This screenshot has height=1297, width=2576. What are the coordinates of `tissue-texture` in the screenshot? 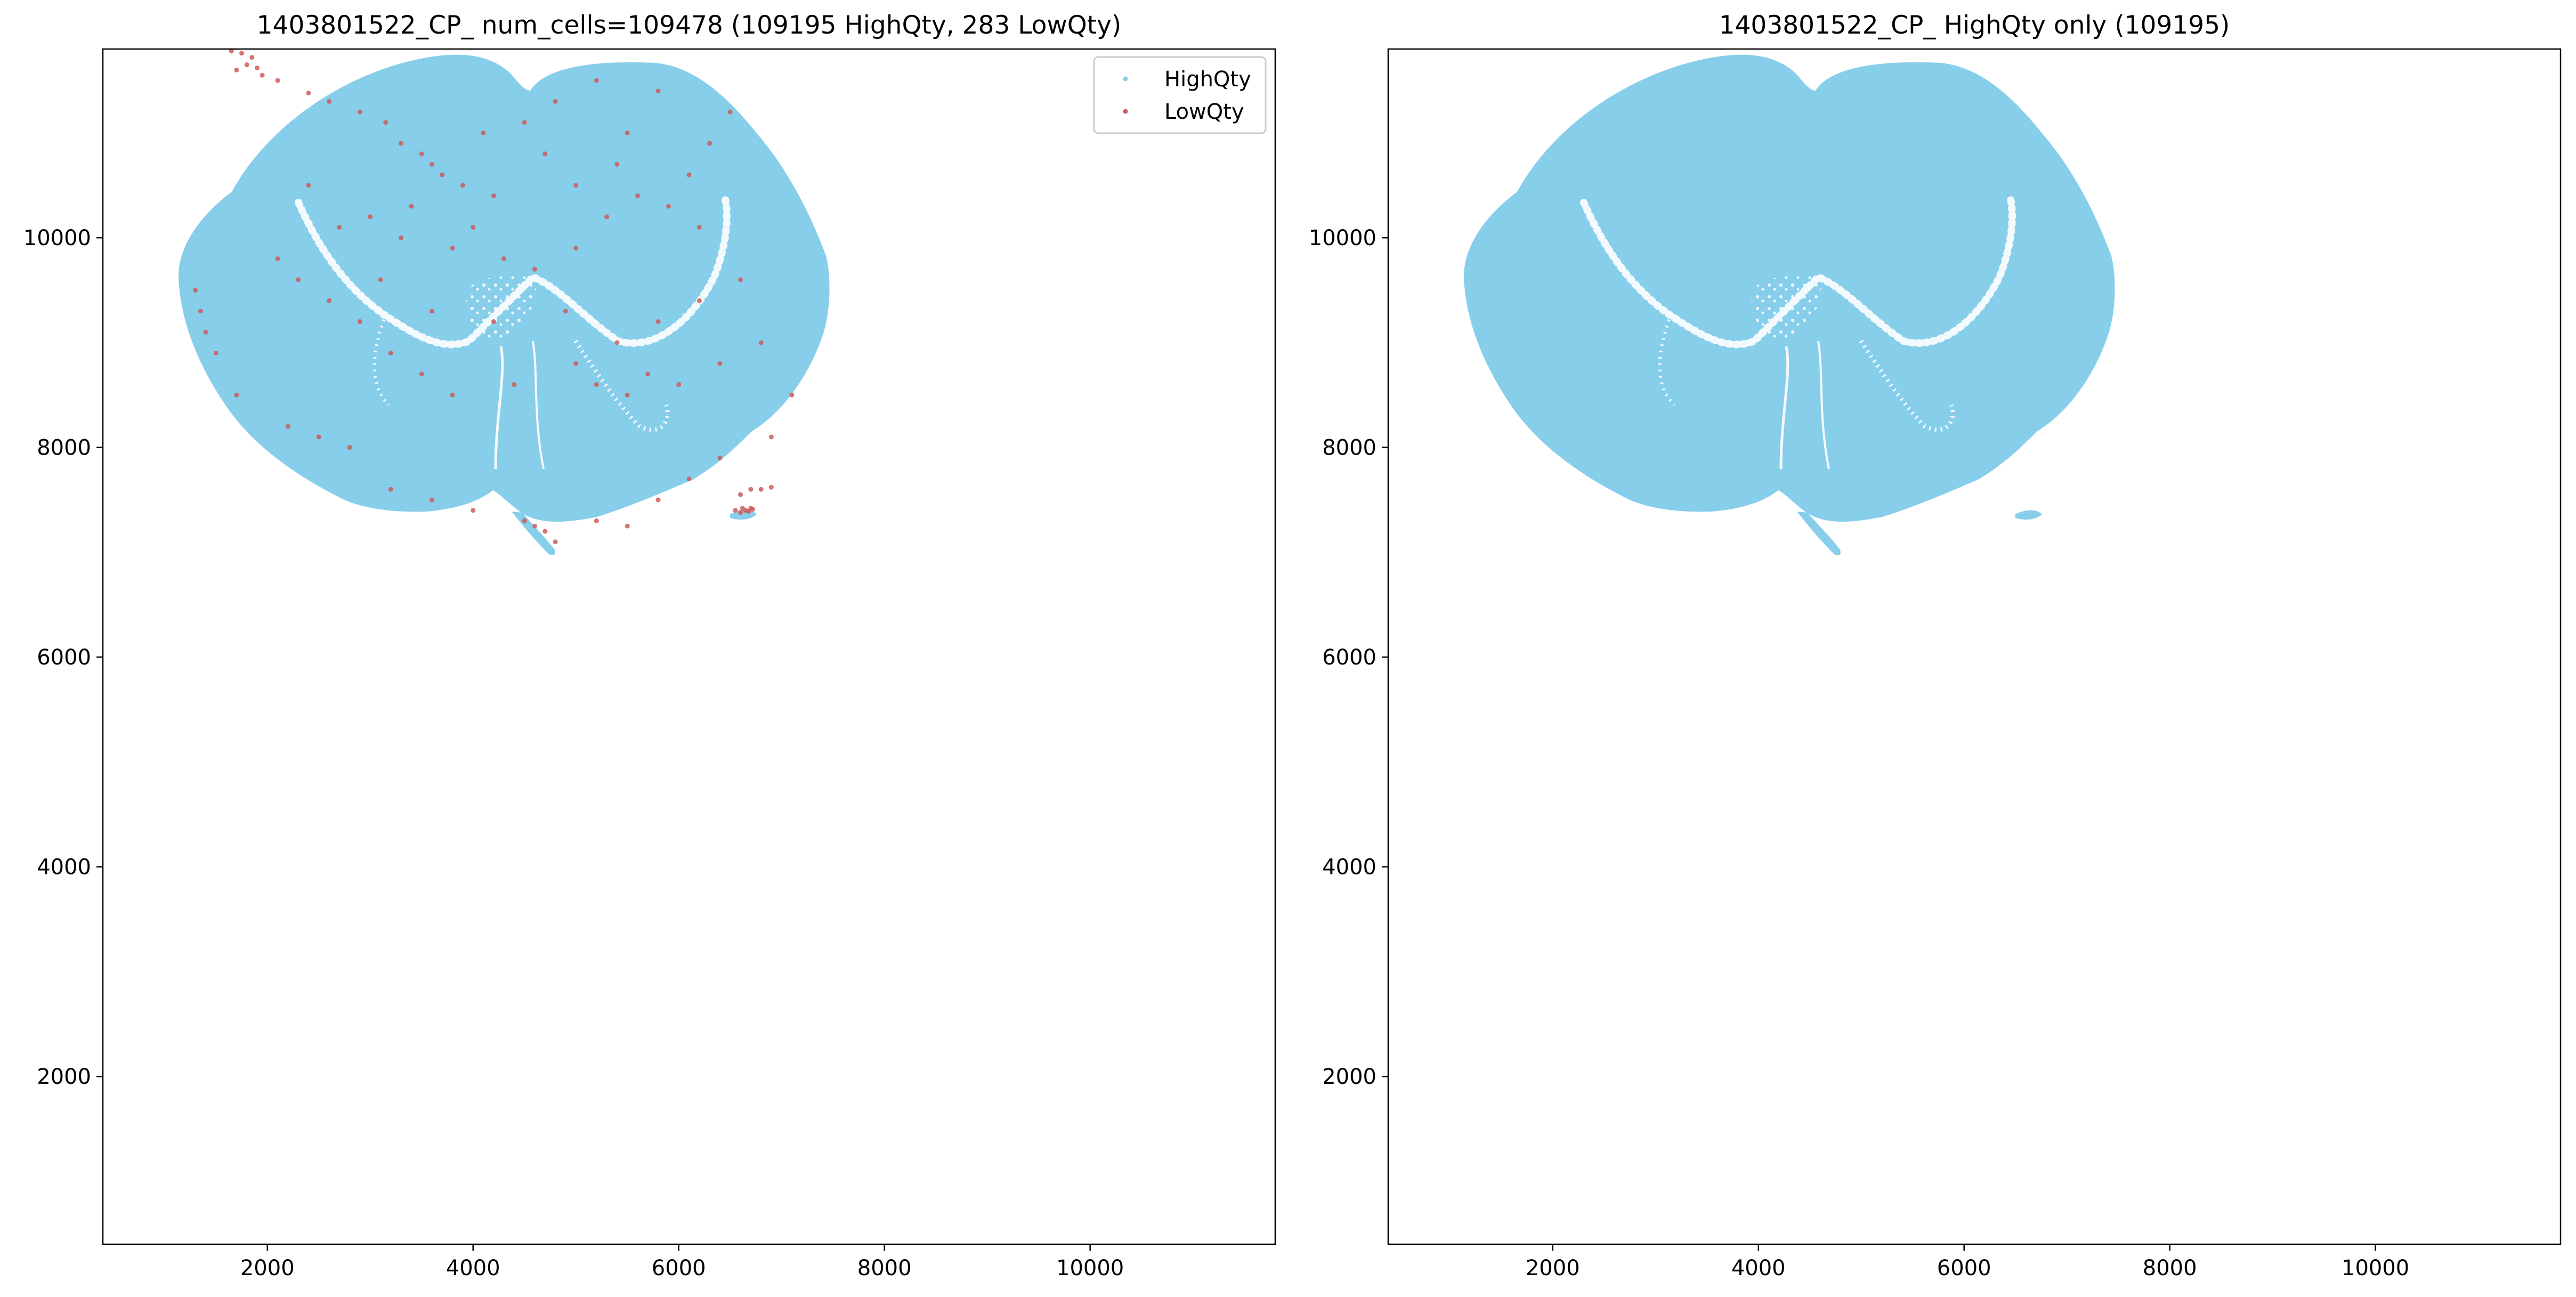 It's located at (513, 331).